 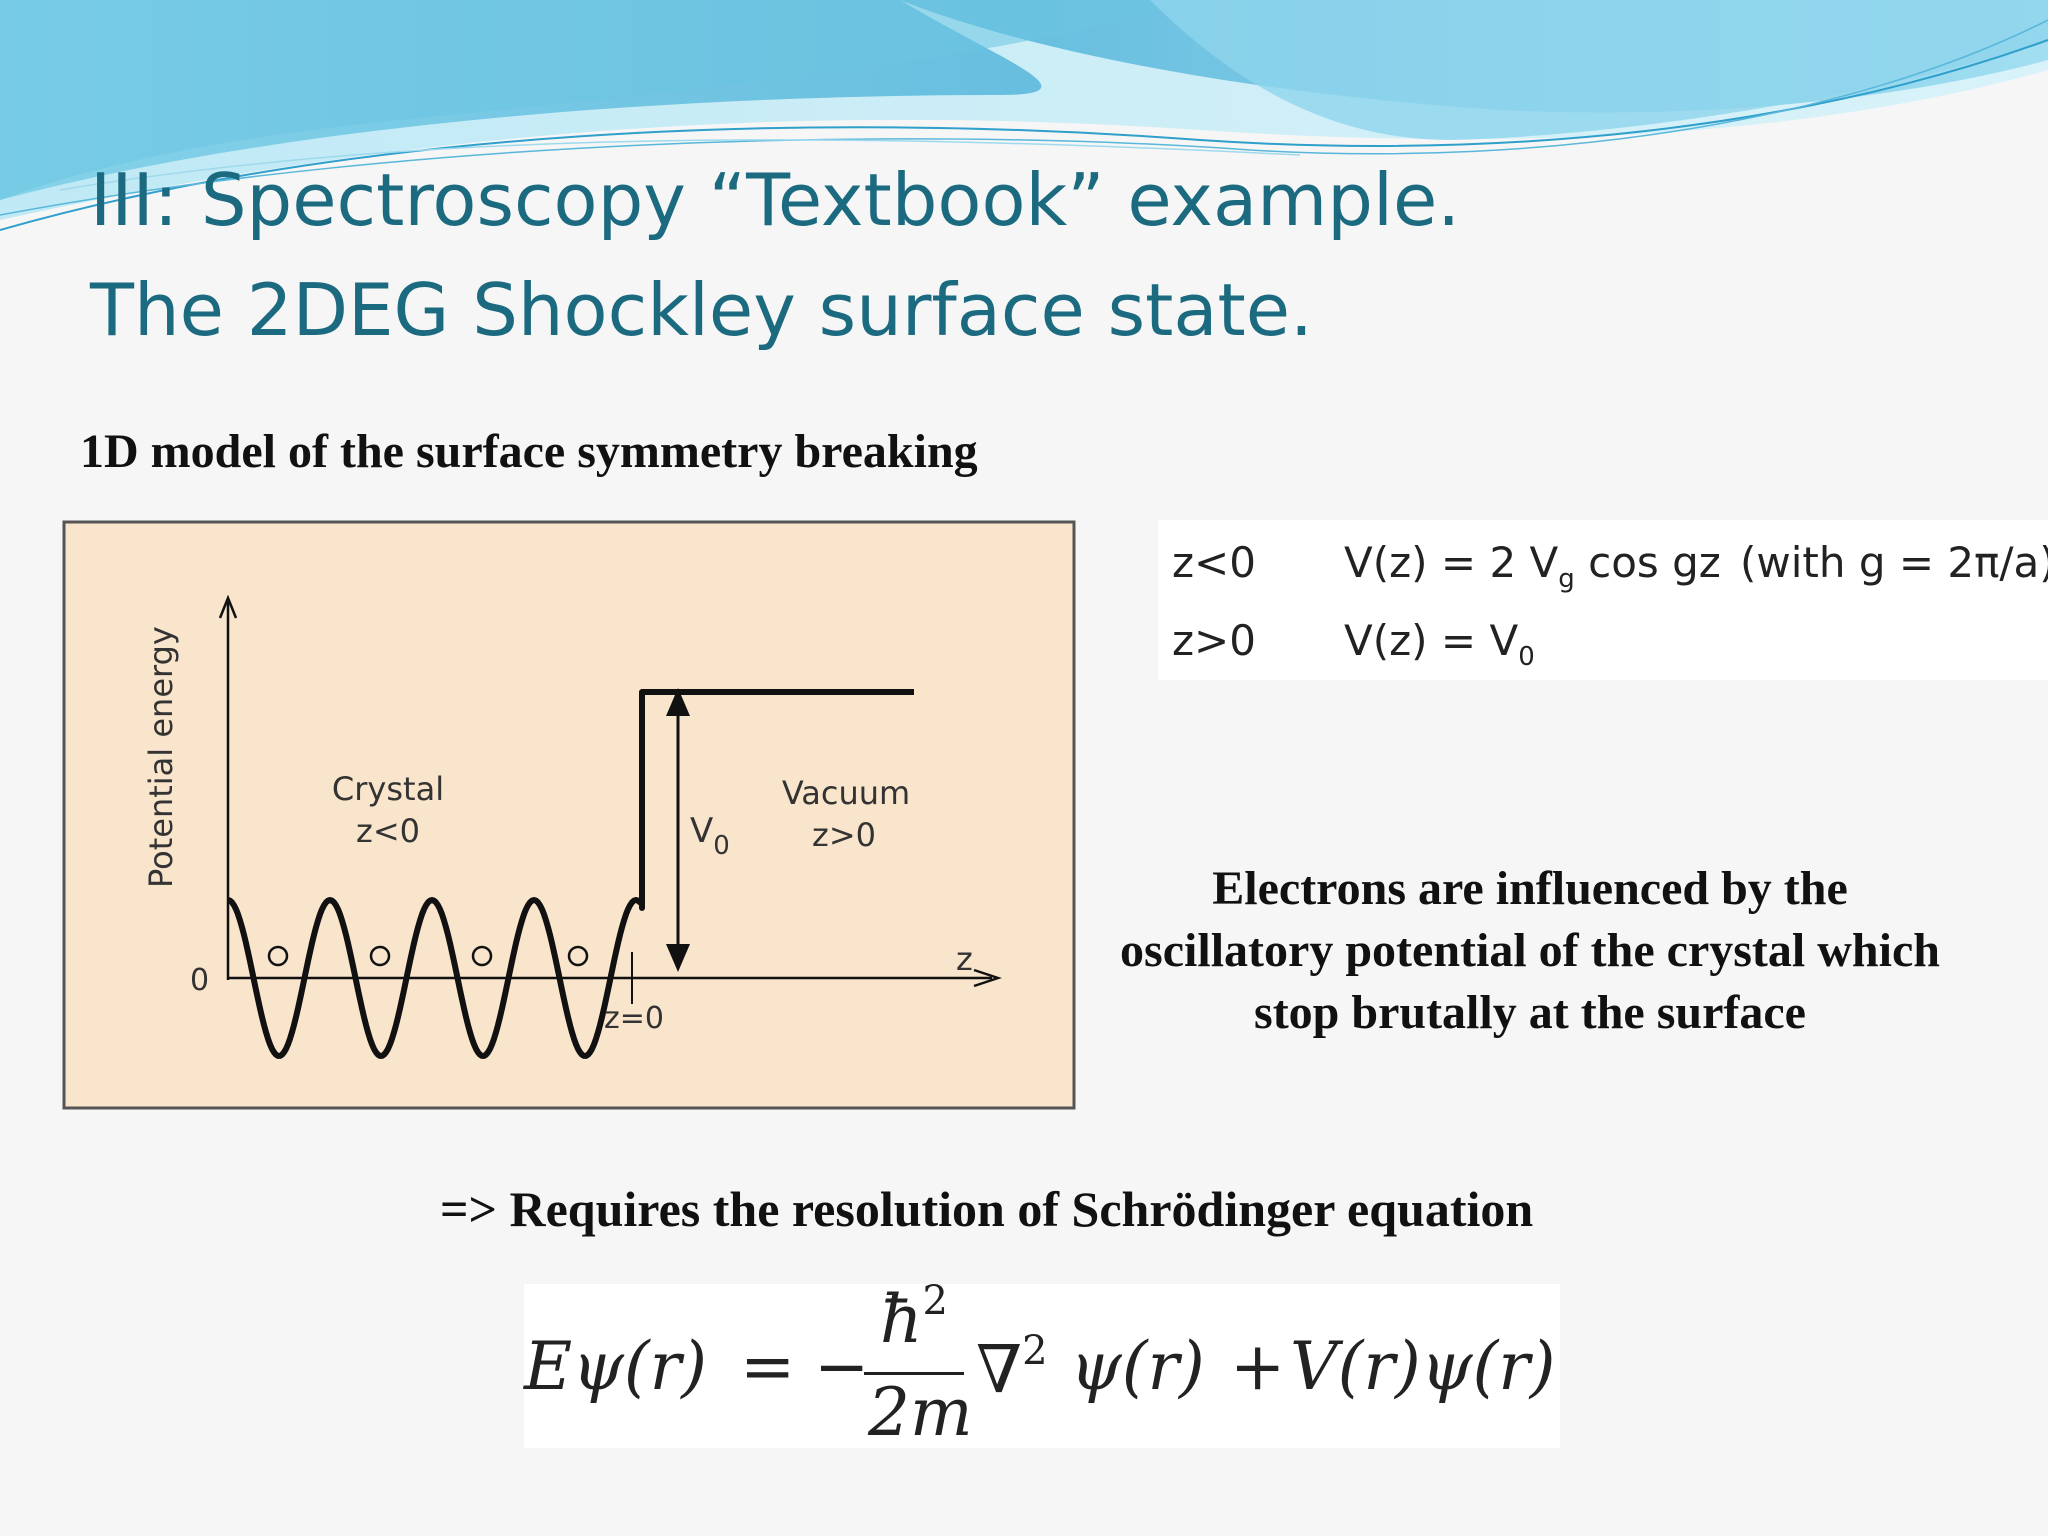 I want to click on schrodinger-equation: Eψ(r) = − ħ2 2m ∇2 ψ(r) + V(r)ψ(r), so click(x=1042, y=1364).